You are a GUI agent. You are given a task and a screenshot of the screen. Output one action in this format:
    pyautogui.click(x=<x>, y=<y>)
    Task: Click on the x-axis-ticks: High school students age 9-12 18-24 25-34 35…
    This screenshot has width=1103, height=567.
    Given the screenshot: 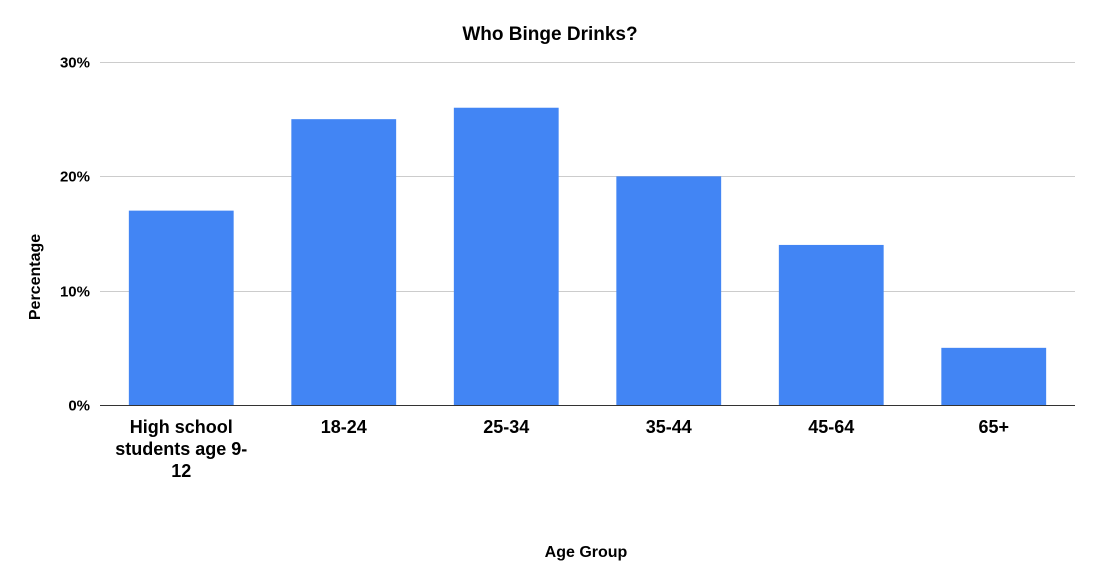 What is the action you would take?
    pyautogui.click(x=562, y=449)
    